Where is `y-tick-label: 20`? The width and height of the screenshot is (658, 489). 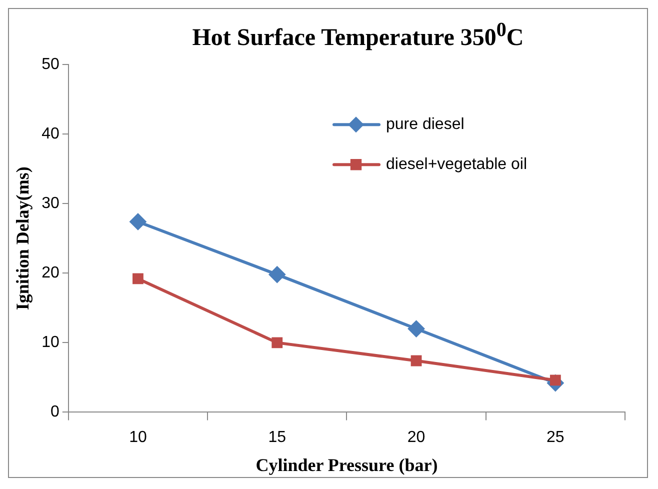
y-tick-label: 20 is located at coordinates (51, 273).